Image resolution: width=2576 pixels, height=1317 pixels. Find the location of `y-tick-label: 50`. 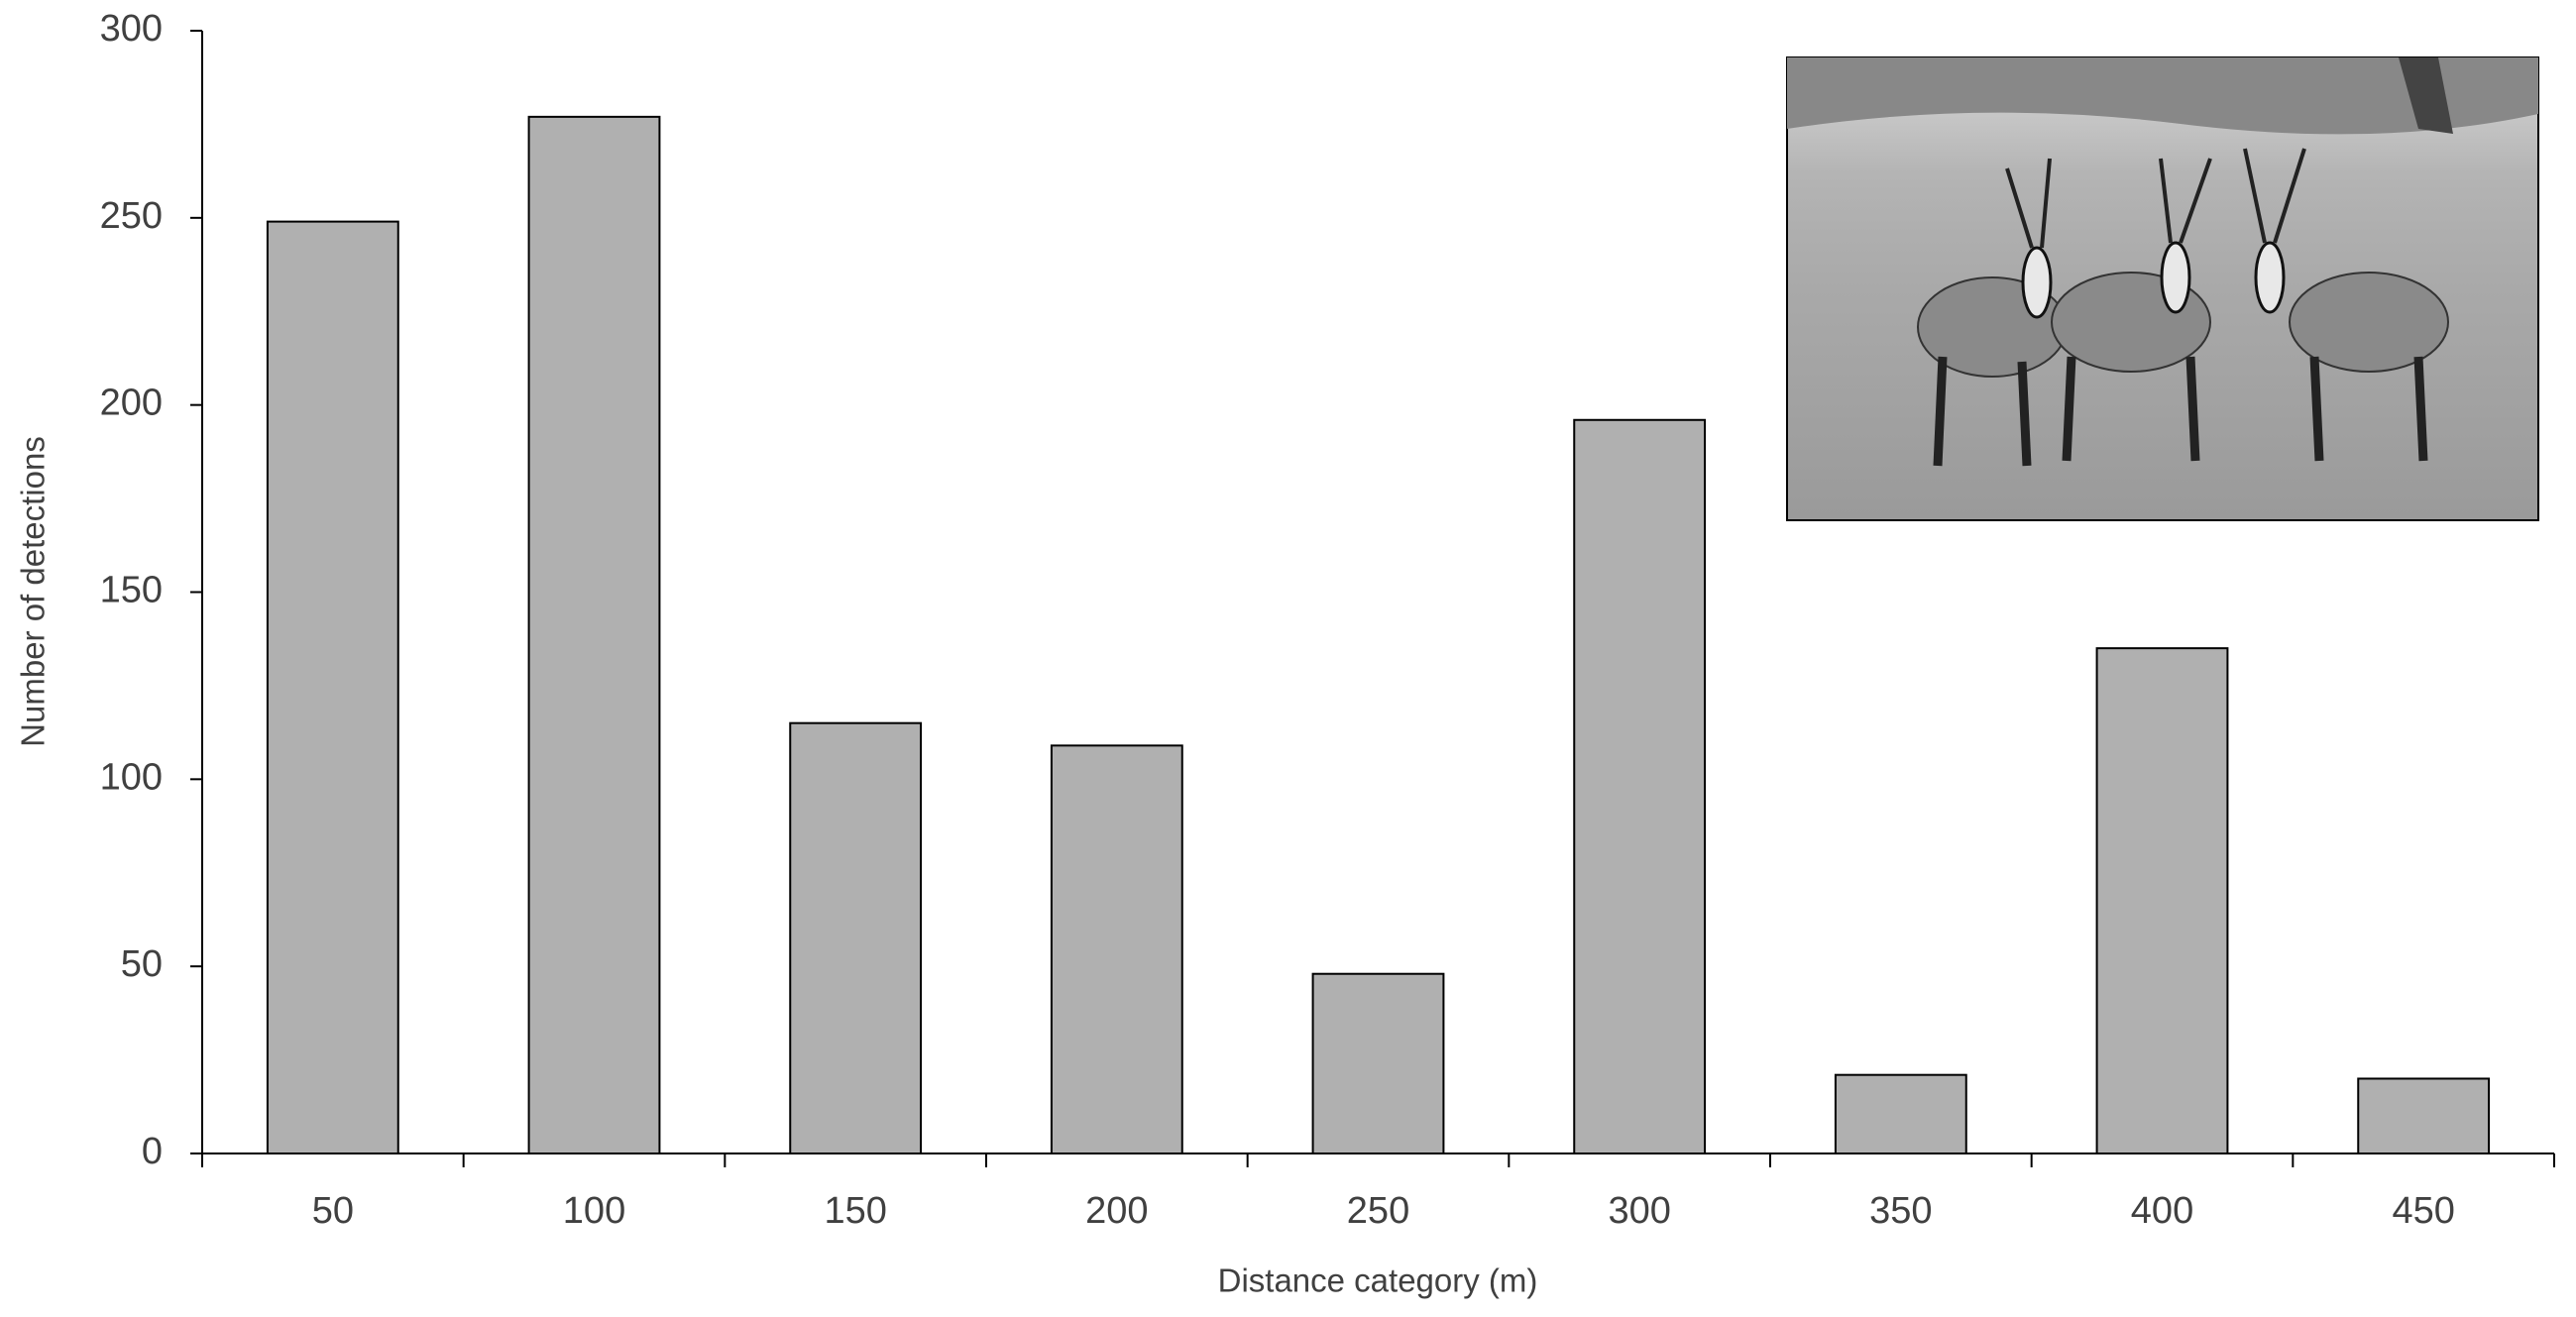

y-tick-label: 50 is located at coordinates (142, 964).